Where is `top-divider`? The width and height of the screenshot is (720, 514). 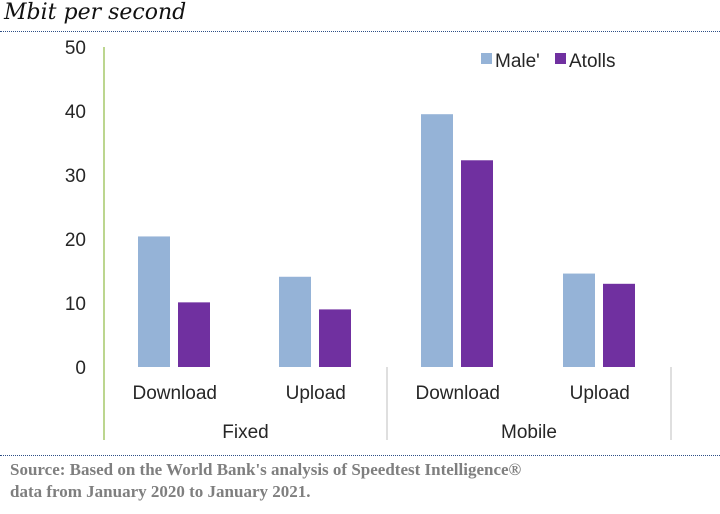 top-divider is located at coordinates (360, 31).